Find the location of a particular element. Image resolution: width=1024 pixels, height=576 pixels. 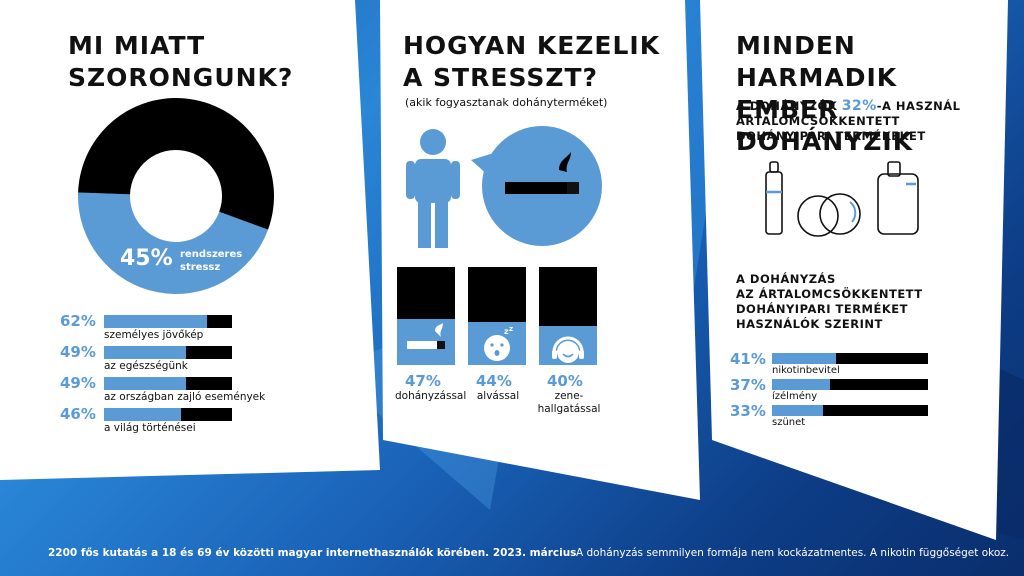

heated-tobacco-icon is located at coordinates (829, 215).